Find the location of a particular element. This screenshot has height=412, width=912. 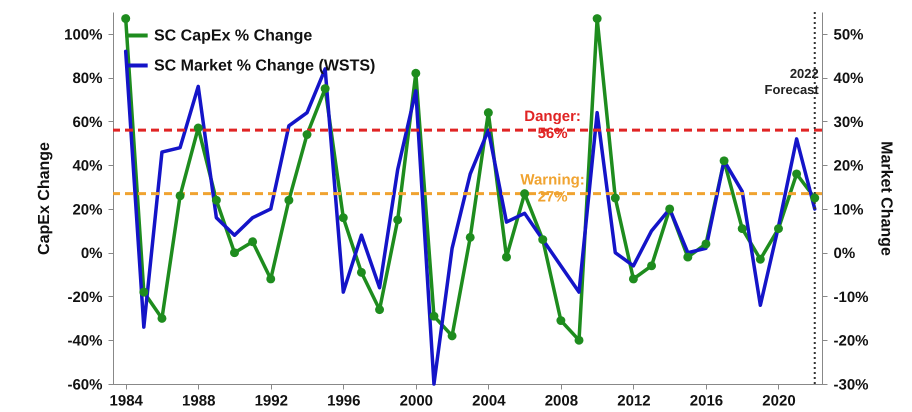

y-tick-label: -40% is located at coordinates (84, 341).